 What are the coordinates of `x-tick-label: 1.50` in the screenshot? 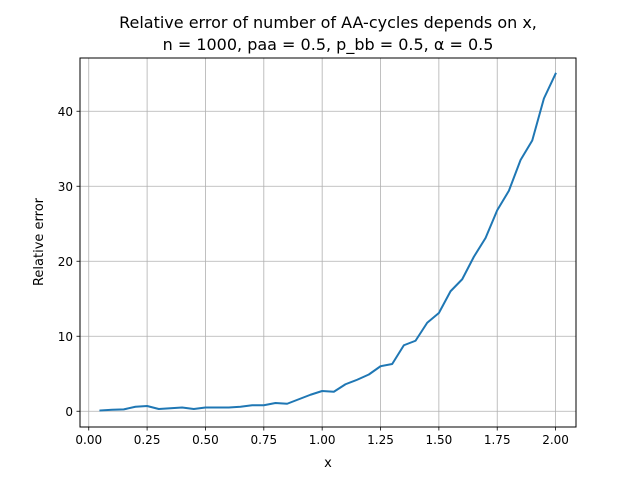 It's located at (439, 440).